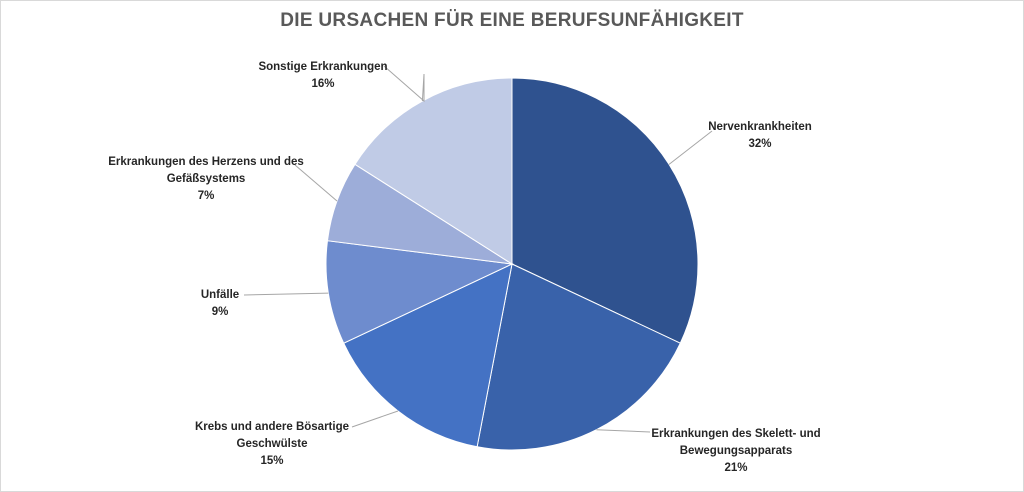  Describe the element at coordinates (512, 20) in the screenshot. I see `chart-title: DIE URSACHEN FÜR EINE BERUFSUNFÄHIGKEIT` at that location.